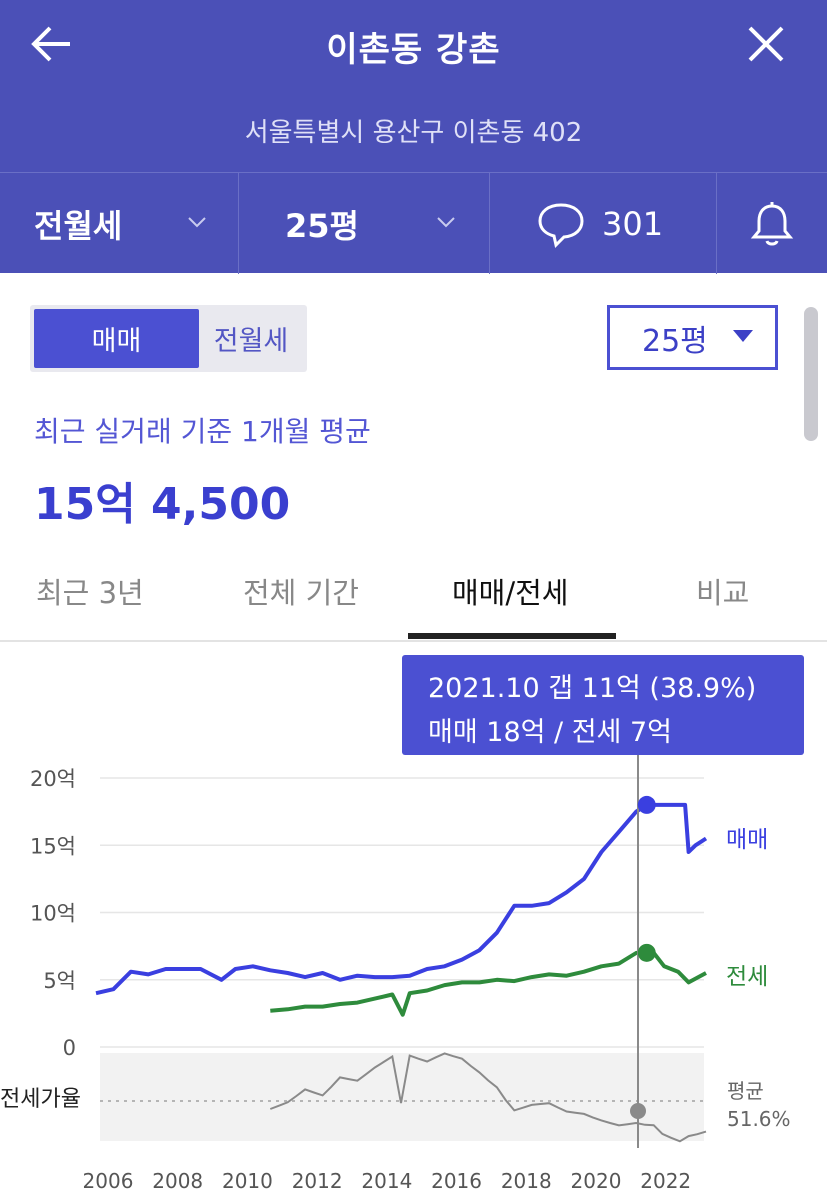 Image resolution: width=827 pixels, height=1197 pixels. I want to click on tab-sale-rent: 매매/전세, so click(510, 593).